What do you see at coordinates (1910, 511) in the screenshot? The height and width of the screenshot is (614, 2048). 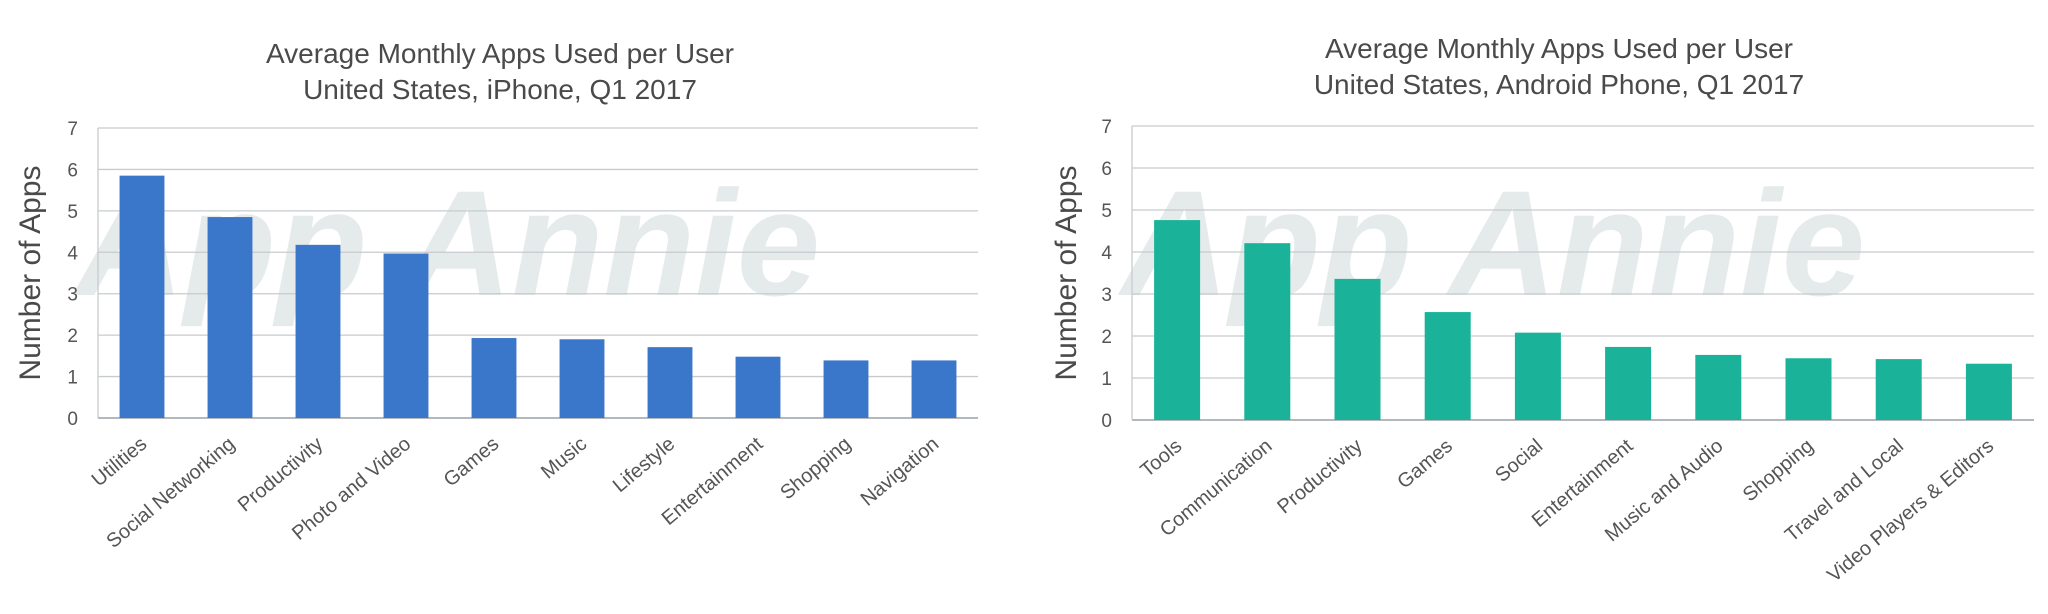 I see `x-category-label: Video Players & Editors` at bounding box center [1910, 511].